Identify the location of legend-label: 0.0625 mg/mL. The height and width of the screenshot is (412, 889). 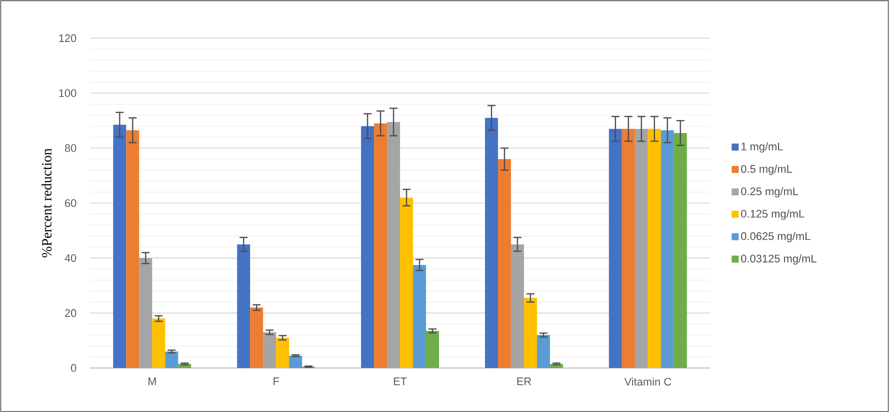
(775, 237).